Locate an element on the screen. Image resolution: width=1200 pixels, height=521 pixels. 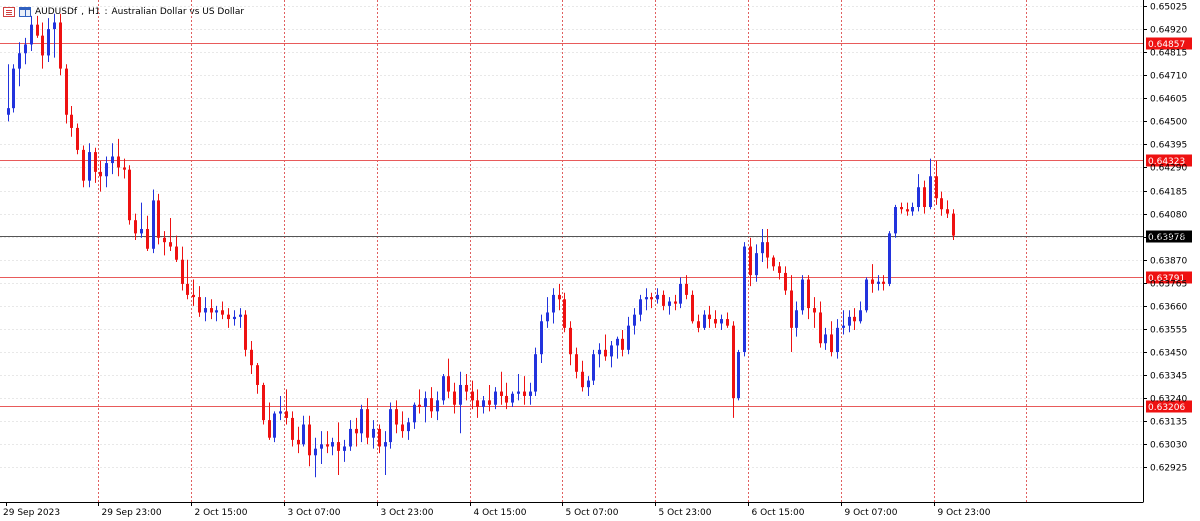
chart-timeframe: H1 is located at coordinates (94, 12).